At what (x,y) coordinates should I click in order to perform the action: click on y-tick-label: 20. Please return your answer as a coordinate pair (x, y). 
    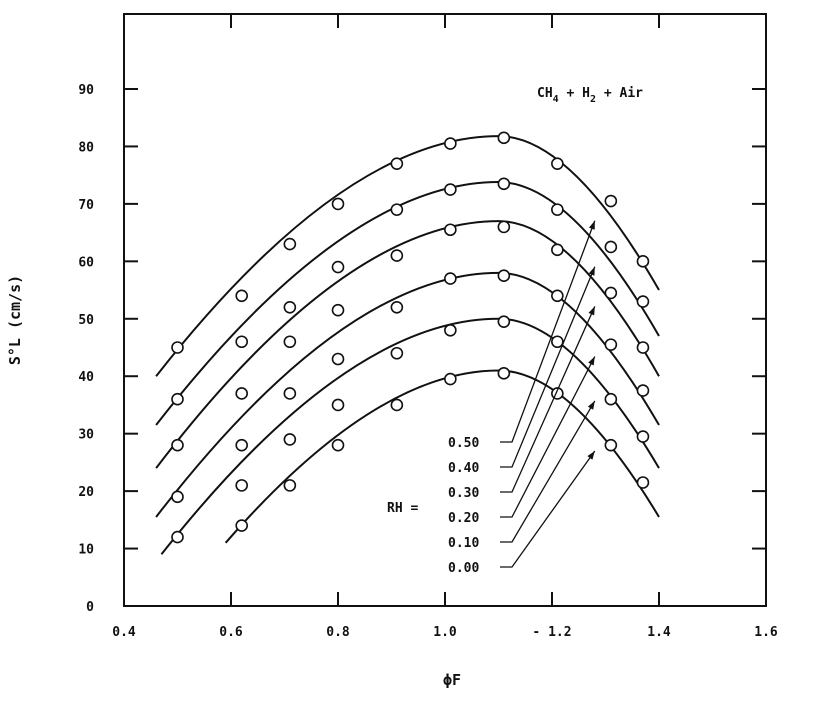
    Looking at the image, I should click on (86, 492).